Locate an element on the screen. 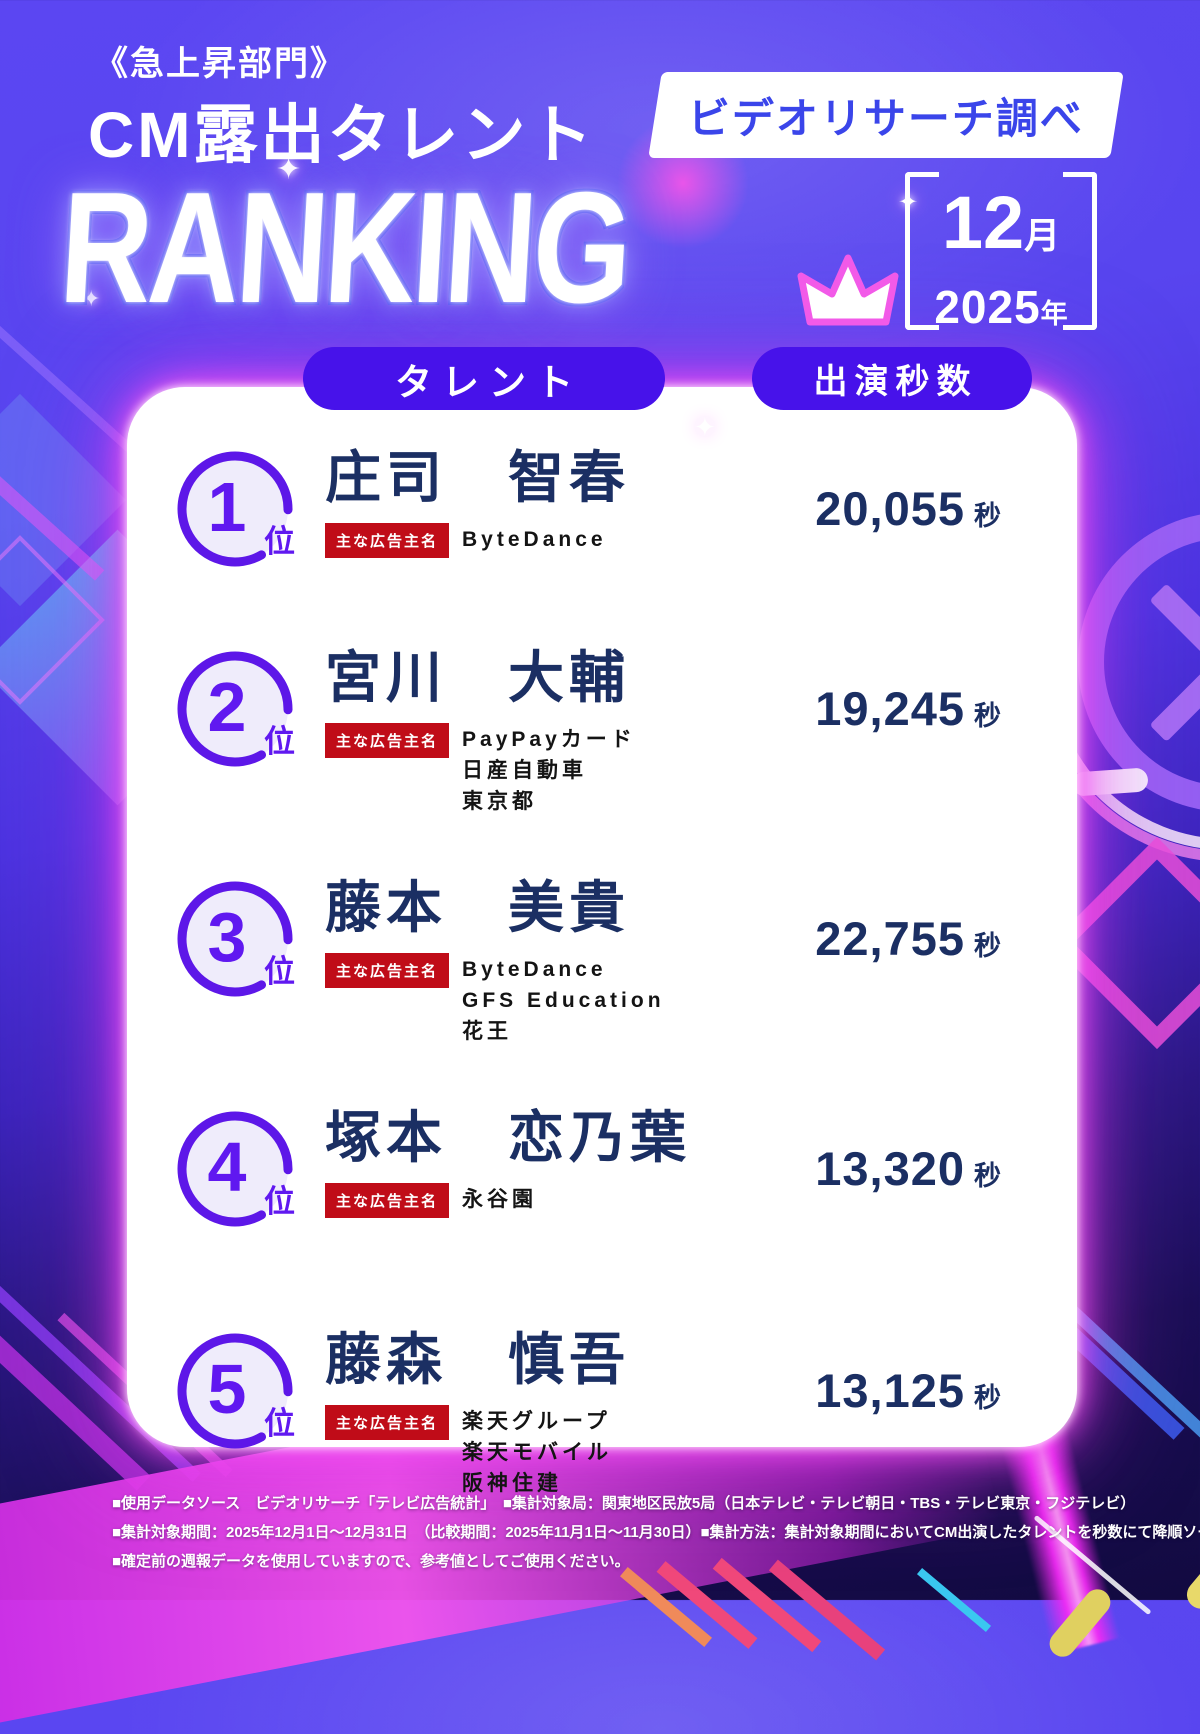 The width and height of the screenshot is (1200, 1734). advertiser-name: 永谷園 is located at coordinates (500, 1199).